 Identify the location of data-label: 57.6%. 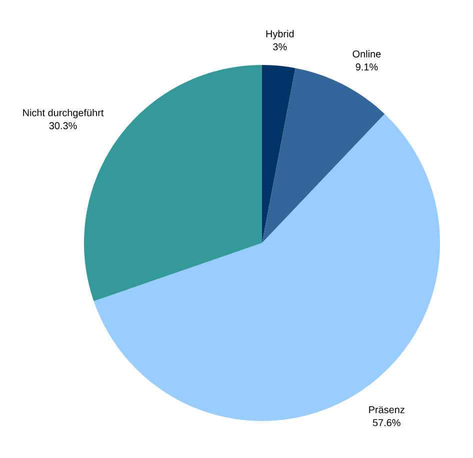
(386, 422).